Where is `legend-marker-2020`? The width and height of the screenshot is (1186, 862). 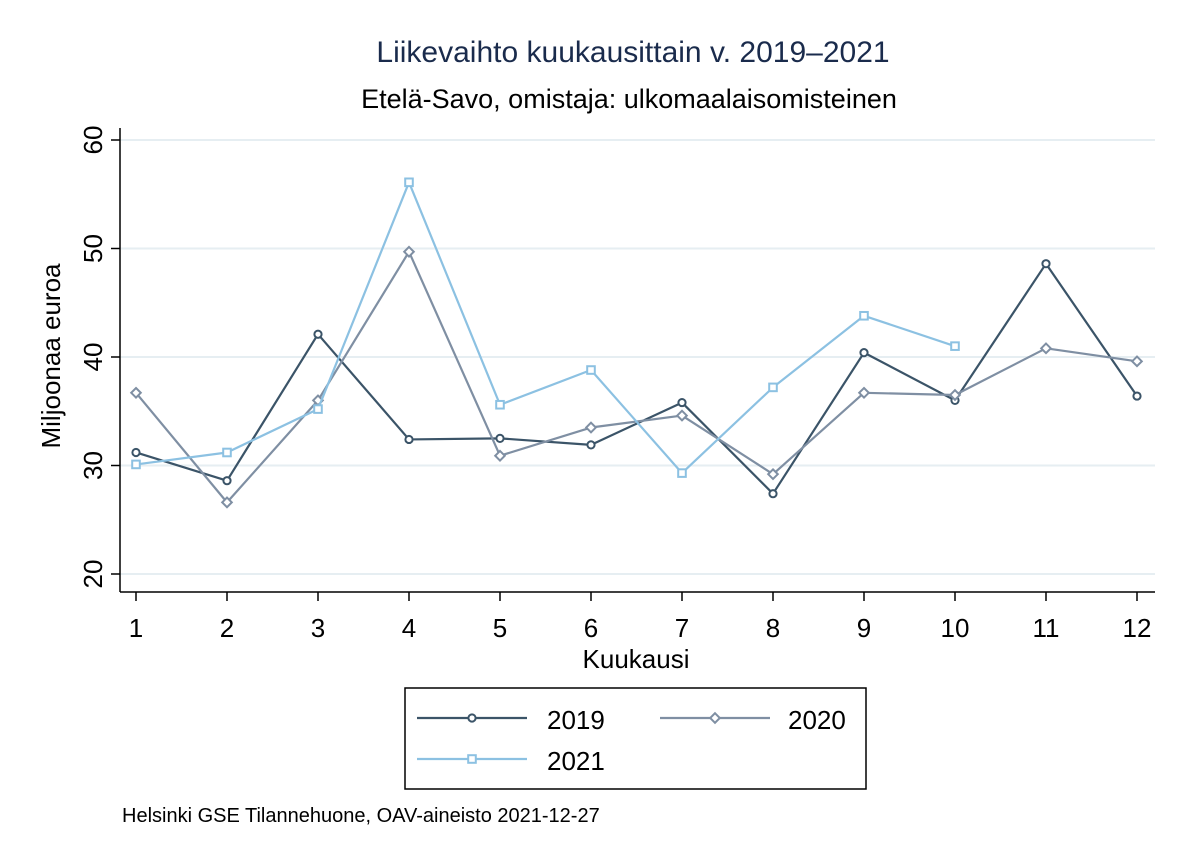
legend-marker-2020 is located at coordinates (715, 718).